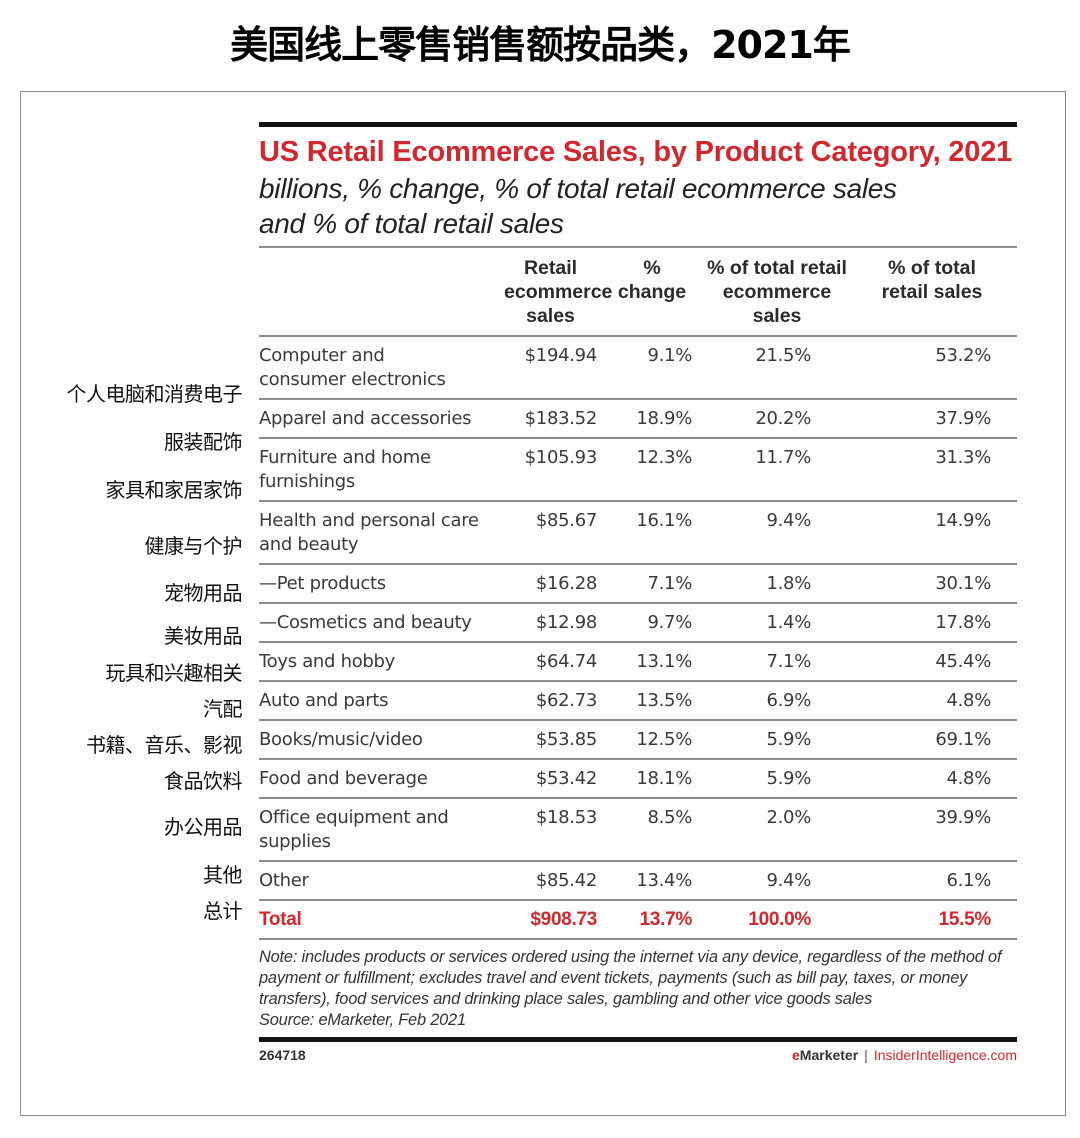 Image resolution: width=1080 pixels, height=1138 pixels. What do you see at coordinates (381, 470) in the screenshot?
I see `category-cell: Furniture and home furnishings` at bounding box center [381, 470].